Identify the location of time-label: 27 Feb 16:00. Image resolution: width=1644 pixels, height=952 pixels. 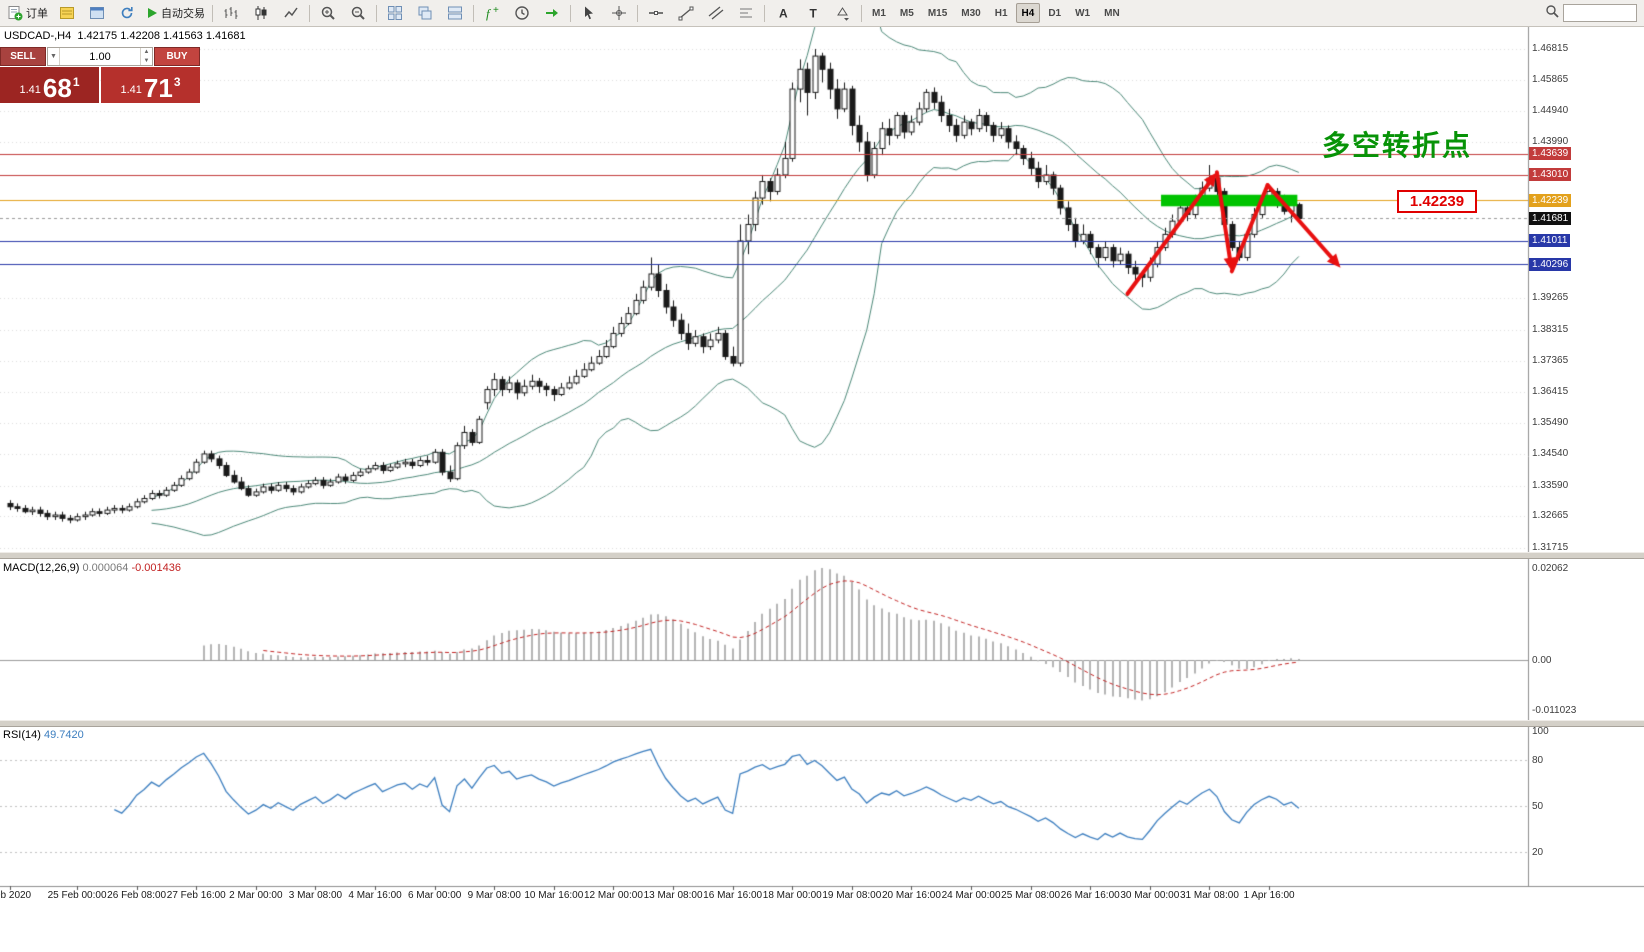
(196, 895).